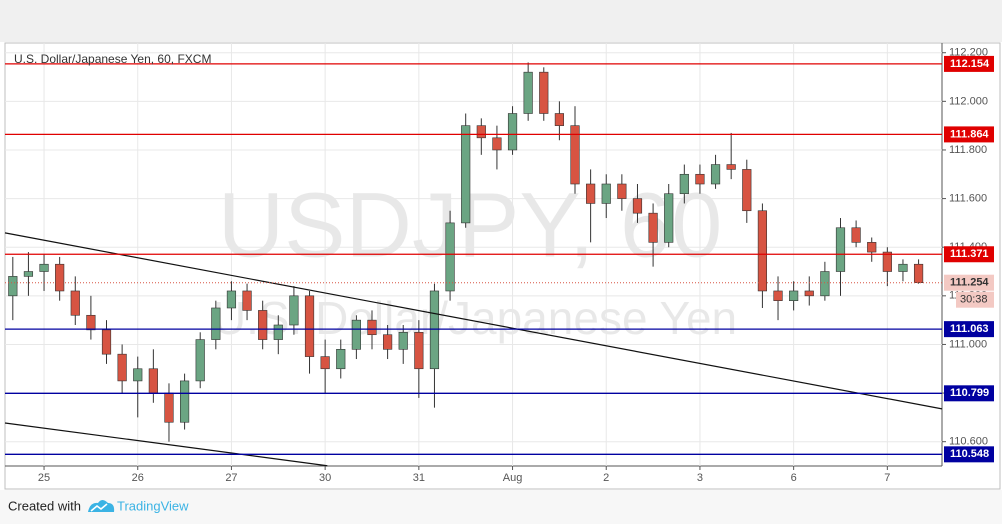 This screenshot has height=524, width=1002. Describe the element at coordinates (968, 101) in the screenshot. I see `y-tick-label: 112.000` at that location.